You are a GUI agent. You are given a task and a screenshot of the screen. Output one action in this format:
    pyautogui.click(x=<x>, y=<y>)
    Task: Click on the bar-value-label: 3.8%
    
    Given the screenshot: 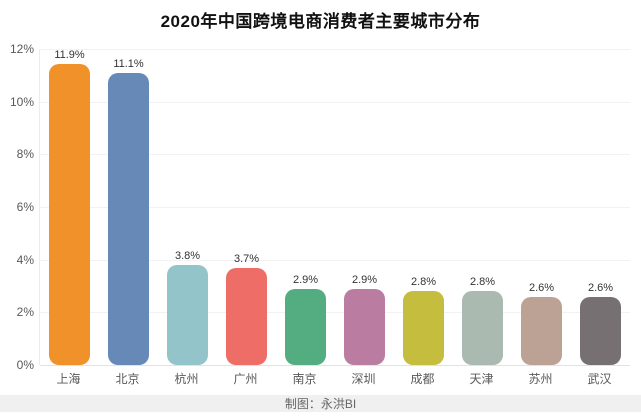 What is the action you would take?
    pyautogui.click(x=187, y=255)
    